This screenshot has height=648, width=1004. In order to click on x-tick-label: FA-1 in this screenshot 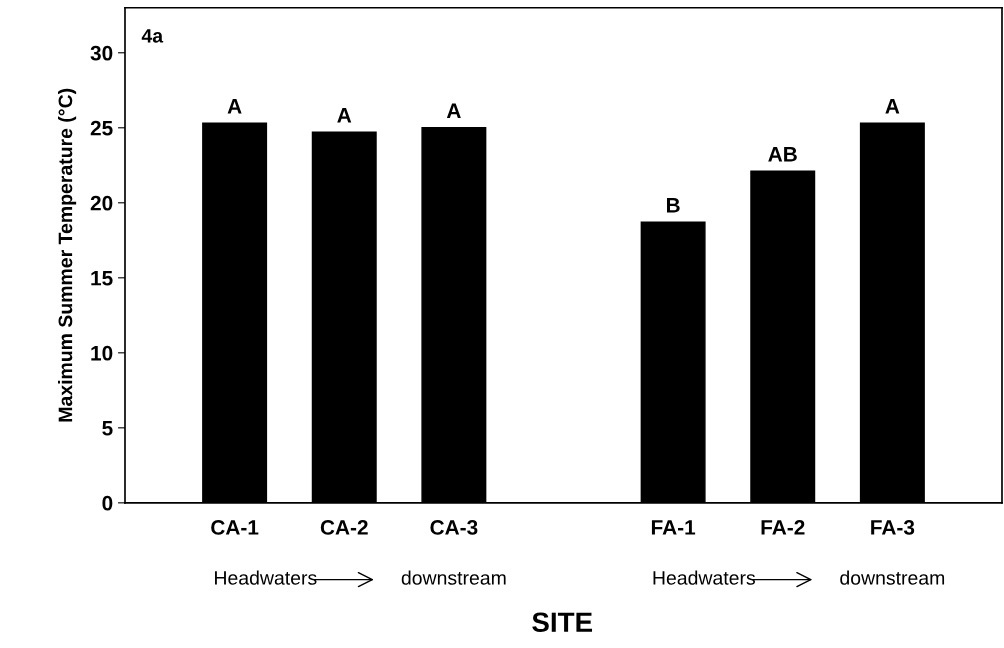, I will do `click(673, 527)`.